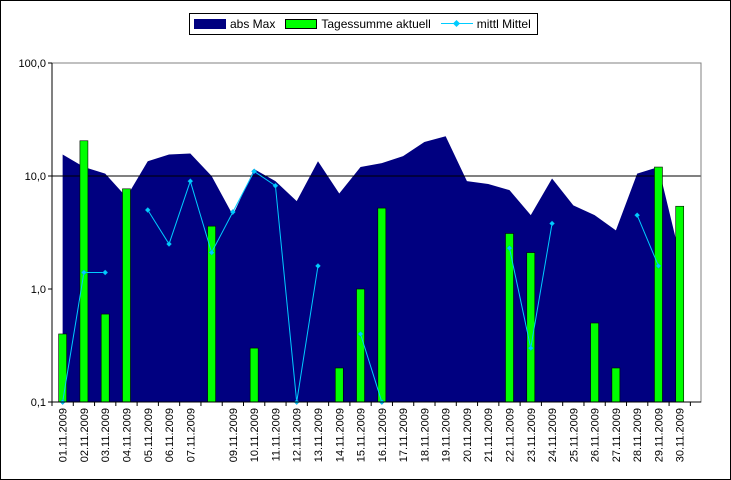  What do you see at coordinates (532, 435) in the screenshot?
I see `x-tick-label-23-11-2009: 23.11.2009` at bounding box center [532, 435].